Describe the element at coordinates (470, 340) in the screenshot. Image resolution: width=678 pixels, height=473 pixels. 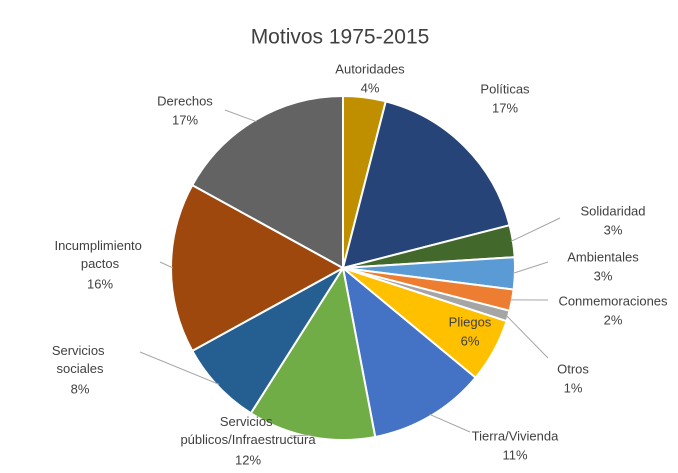
I see `slice-value-label: 6%` at that location.